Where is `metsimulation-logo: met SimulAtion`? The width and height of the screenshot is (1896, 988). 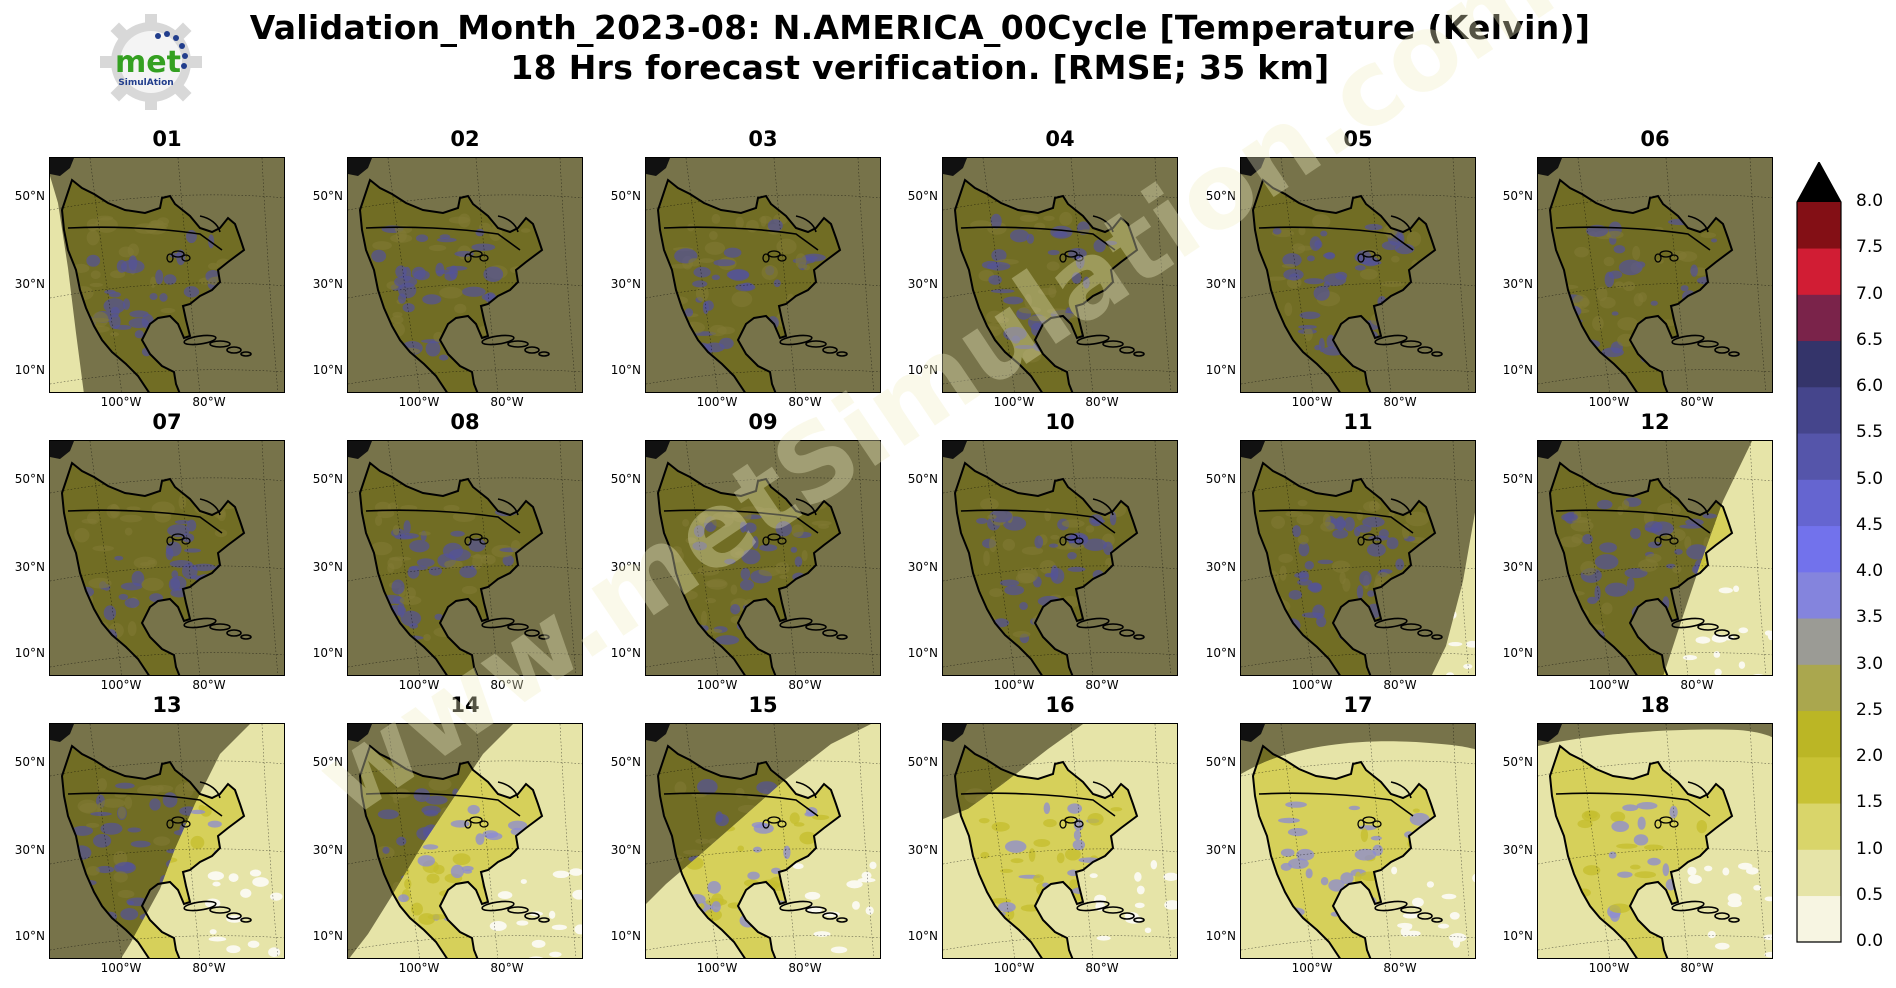 metsimulation-logo: met SimulAtion is located at coordinates (151, 62).